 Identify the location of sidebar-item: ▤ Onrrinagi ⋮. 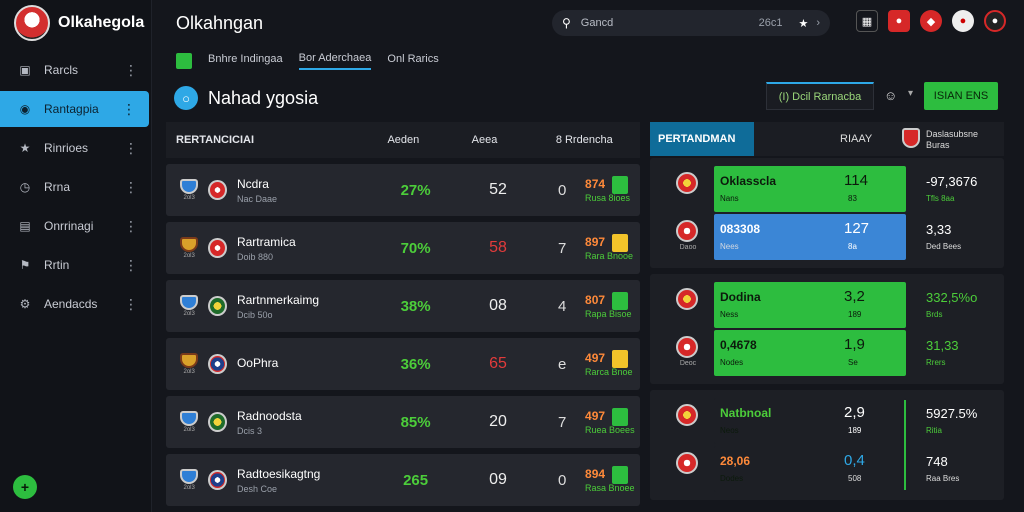
(75, 226).